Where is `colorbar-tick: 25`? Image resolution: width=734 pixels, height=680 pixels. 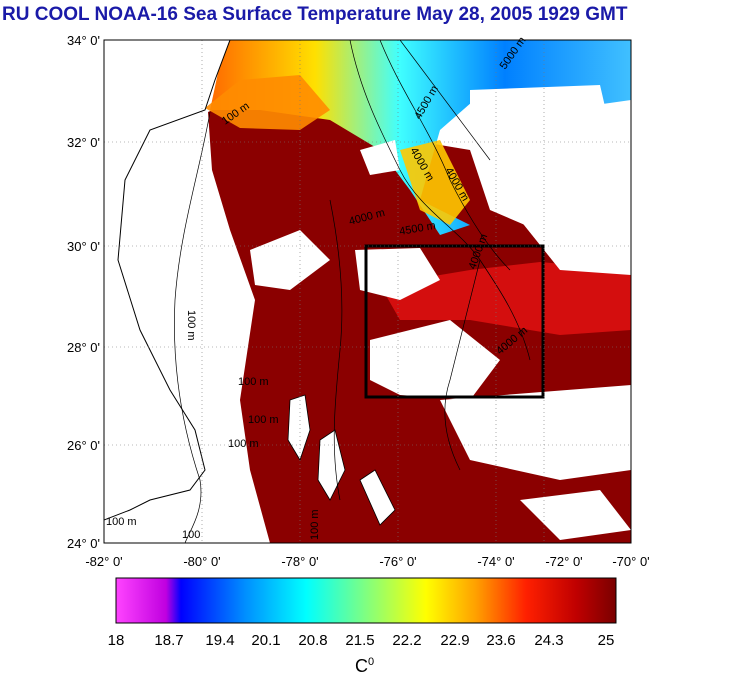
colorbar-tick: 25 is located at coordinates (606, 640).